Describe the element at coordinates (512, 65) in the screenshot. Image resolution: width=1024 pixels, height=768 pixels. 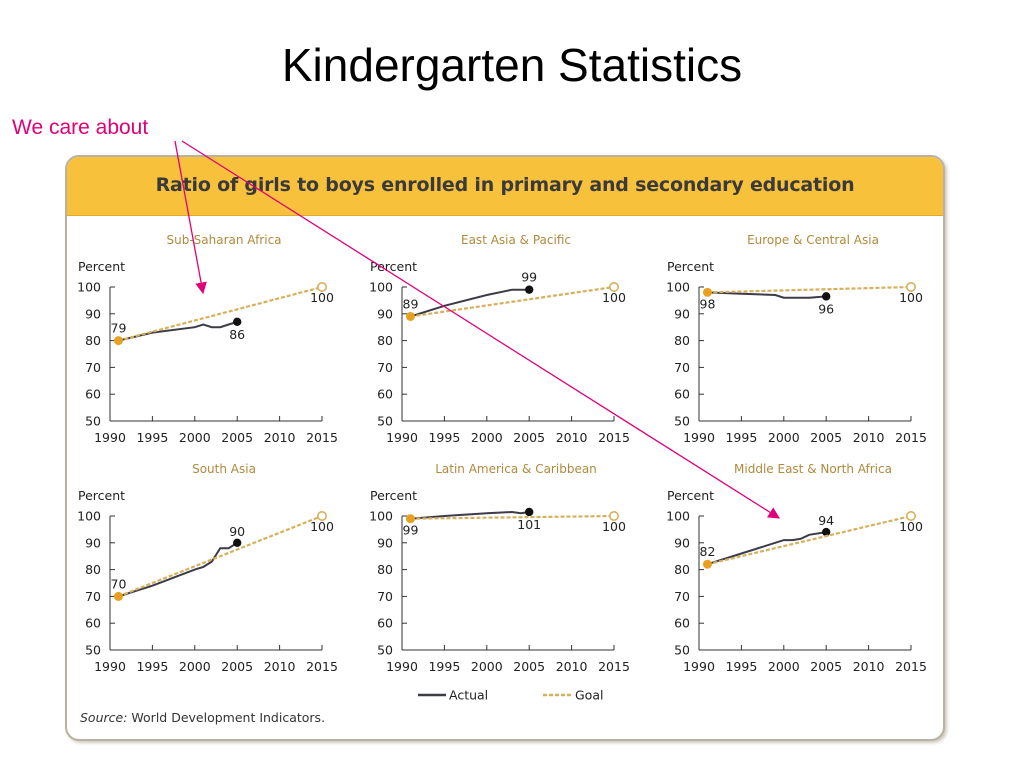
I see `slide-title: Kindergarten Statistics` at that location.